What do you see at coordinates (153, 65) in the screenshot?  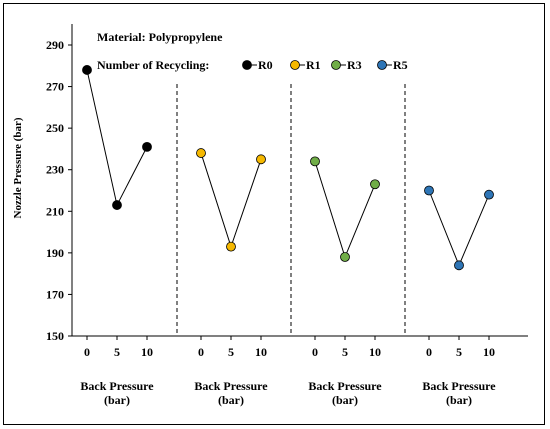 I see `legend-title: Number of Recycling:` at bounding box center [153, 65].